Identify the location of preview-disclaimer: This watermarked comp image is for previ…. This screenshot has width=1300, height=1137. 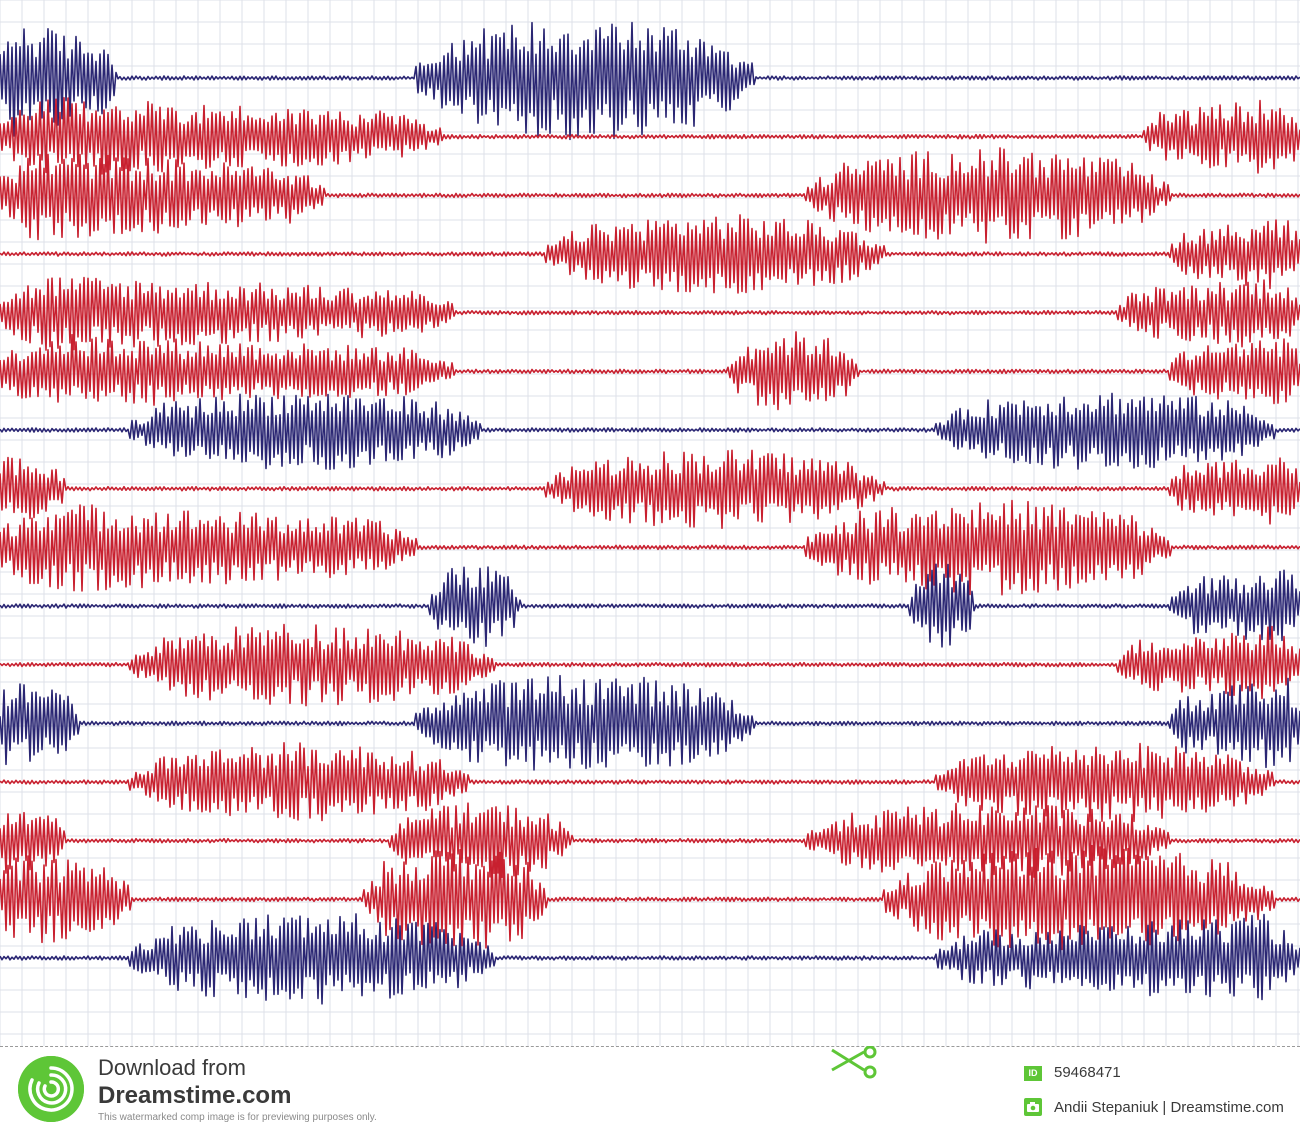
(237, 1117).